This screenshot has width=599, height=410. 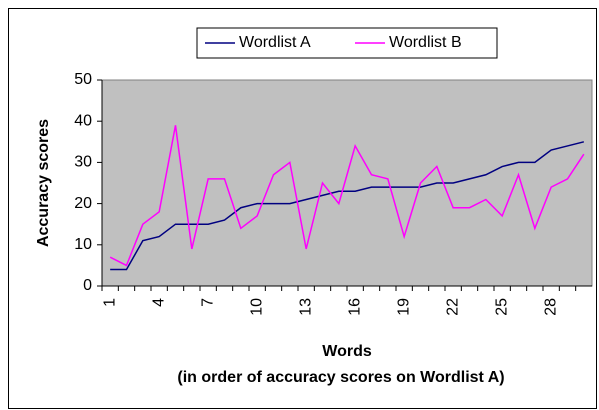 What do you see at coordinates (403, 307) in the screenshot?
I see `x-tick-label: 19` at bounding box center [403, 307].